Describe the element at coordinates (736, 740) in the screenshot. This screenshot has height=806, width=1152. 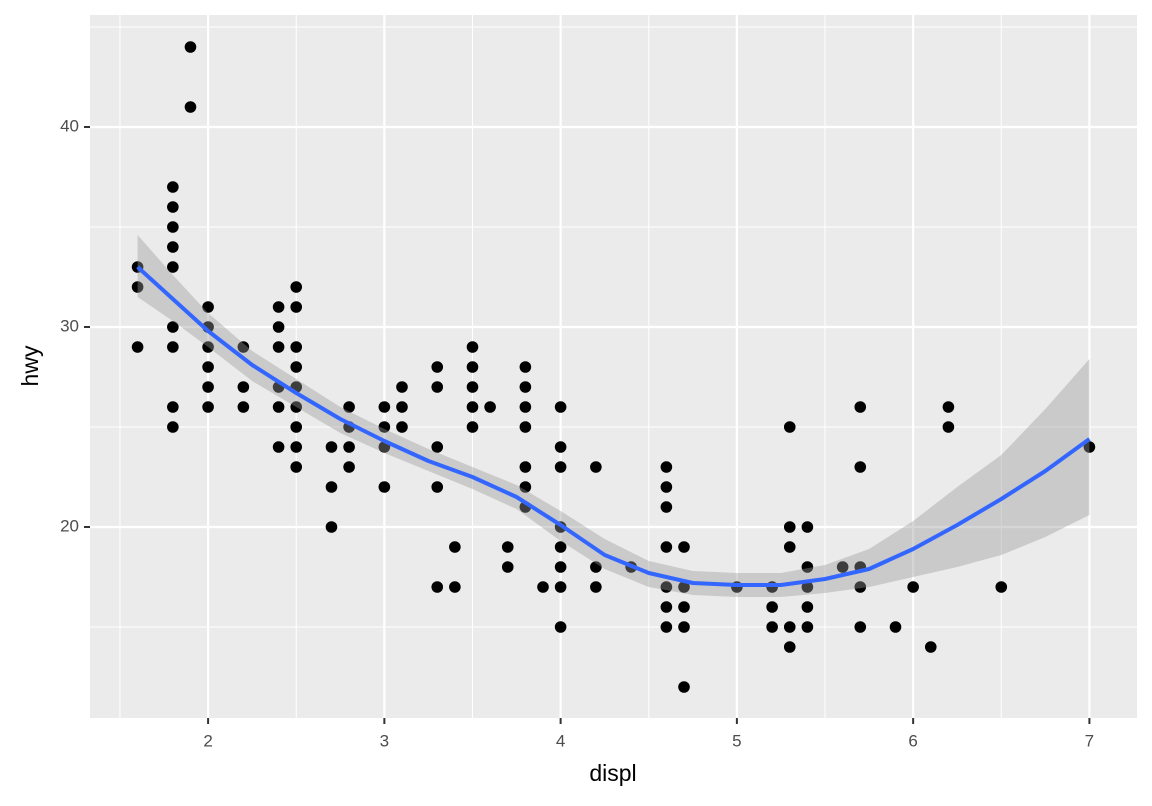
I see `x-tick-label: 5` at that location.